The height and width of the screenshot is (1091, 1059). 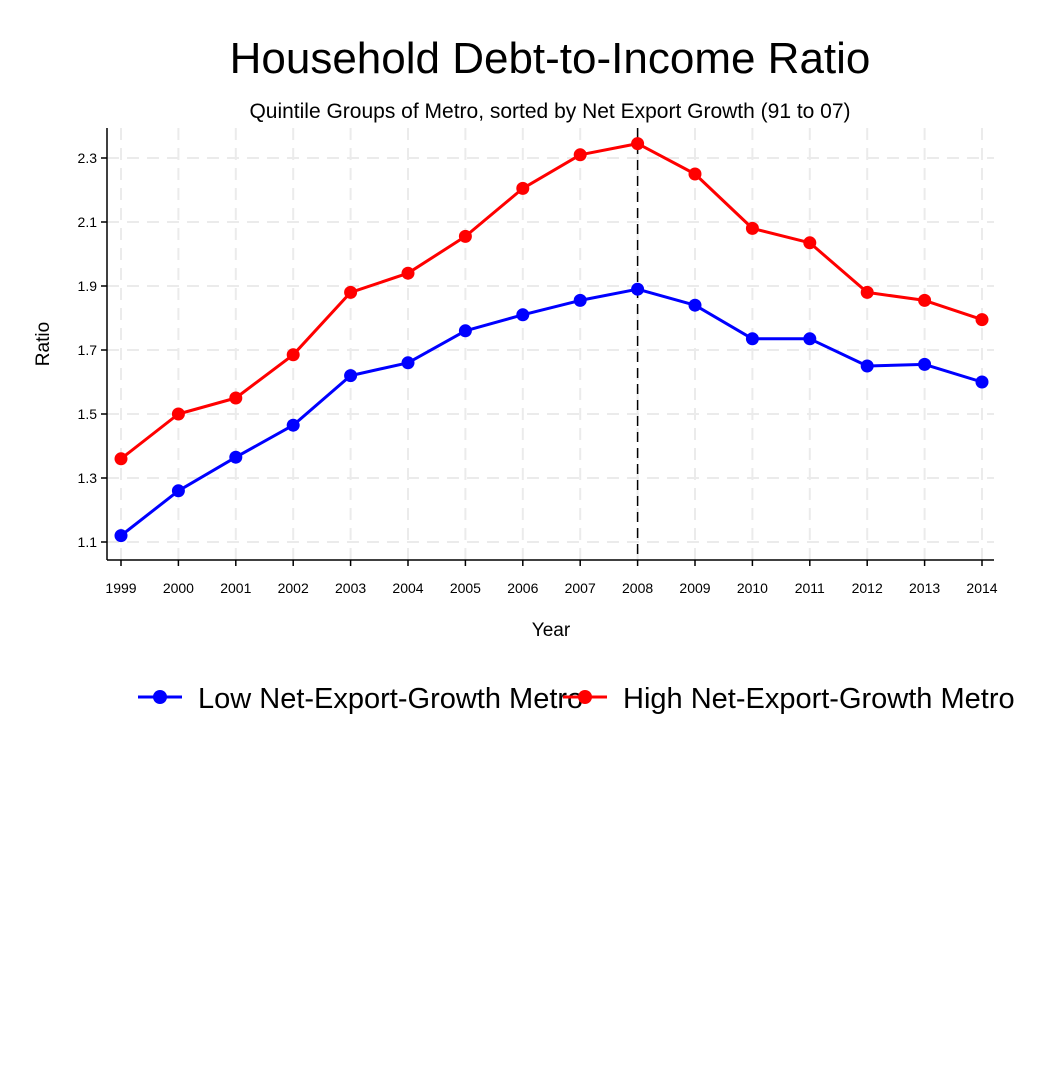 What do you see at coordinates (637, 588) in the screenshot?
I see `x-tick-label: 2008` at bounding box center [637, 588].